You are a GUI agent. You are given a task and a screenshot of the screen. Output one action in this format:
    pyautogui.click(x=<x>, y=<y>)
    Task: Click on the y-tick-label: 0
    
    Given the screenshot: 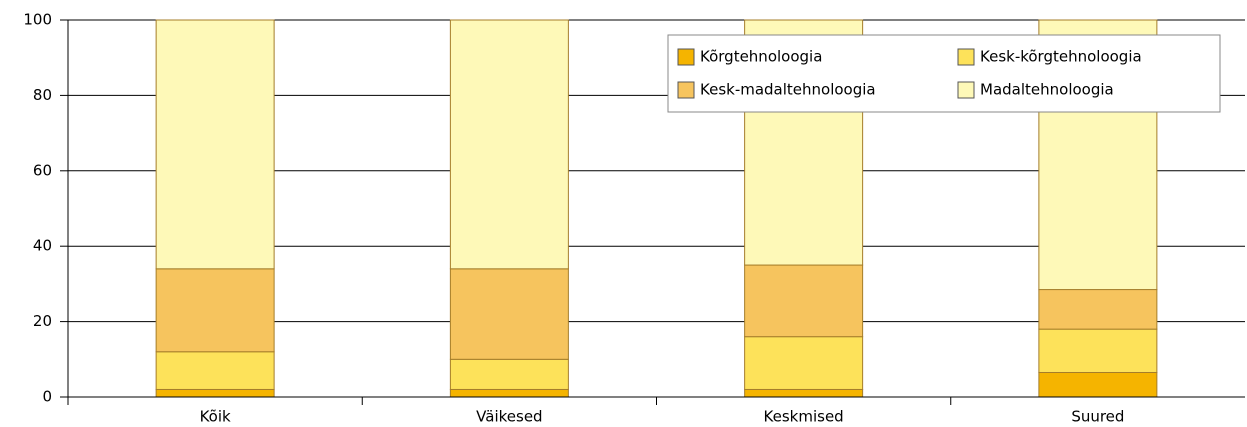 What is the action you would take?
    pyautogui.click(x=47, y=397)
    